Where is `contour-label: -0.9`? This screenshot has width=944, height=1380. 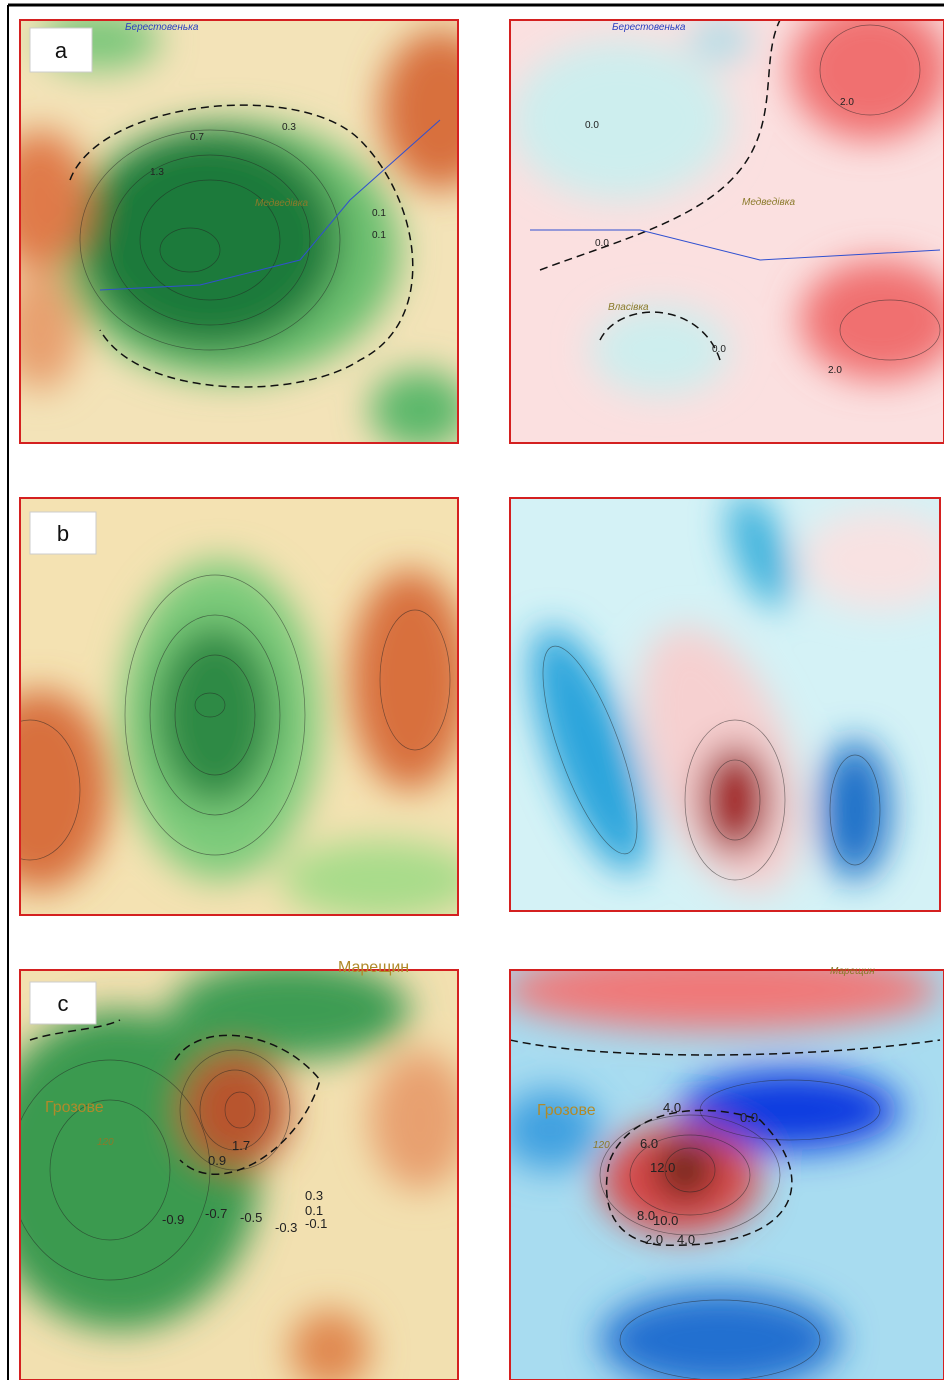
contour-label: -0.9 is located at coordinates (173, 1219).